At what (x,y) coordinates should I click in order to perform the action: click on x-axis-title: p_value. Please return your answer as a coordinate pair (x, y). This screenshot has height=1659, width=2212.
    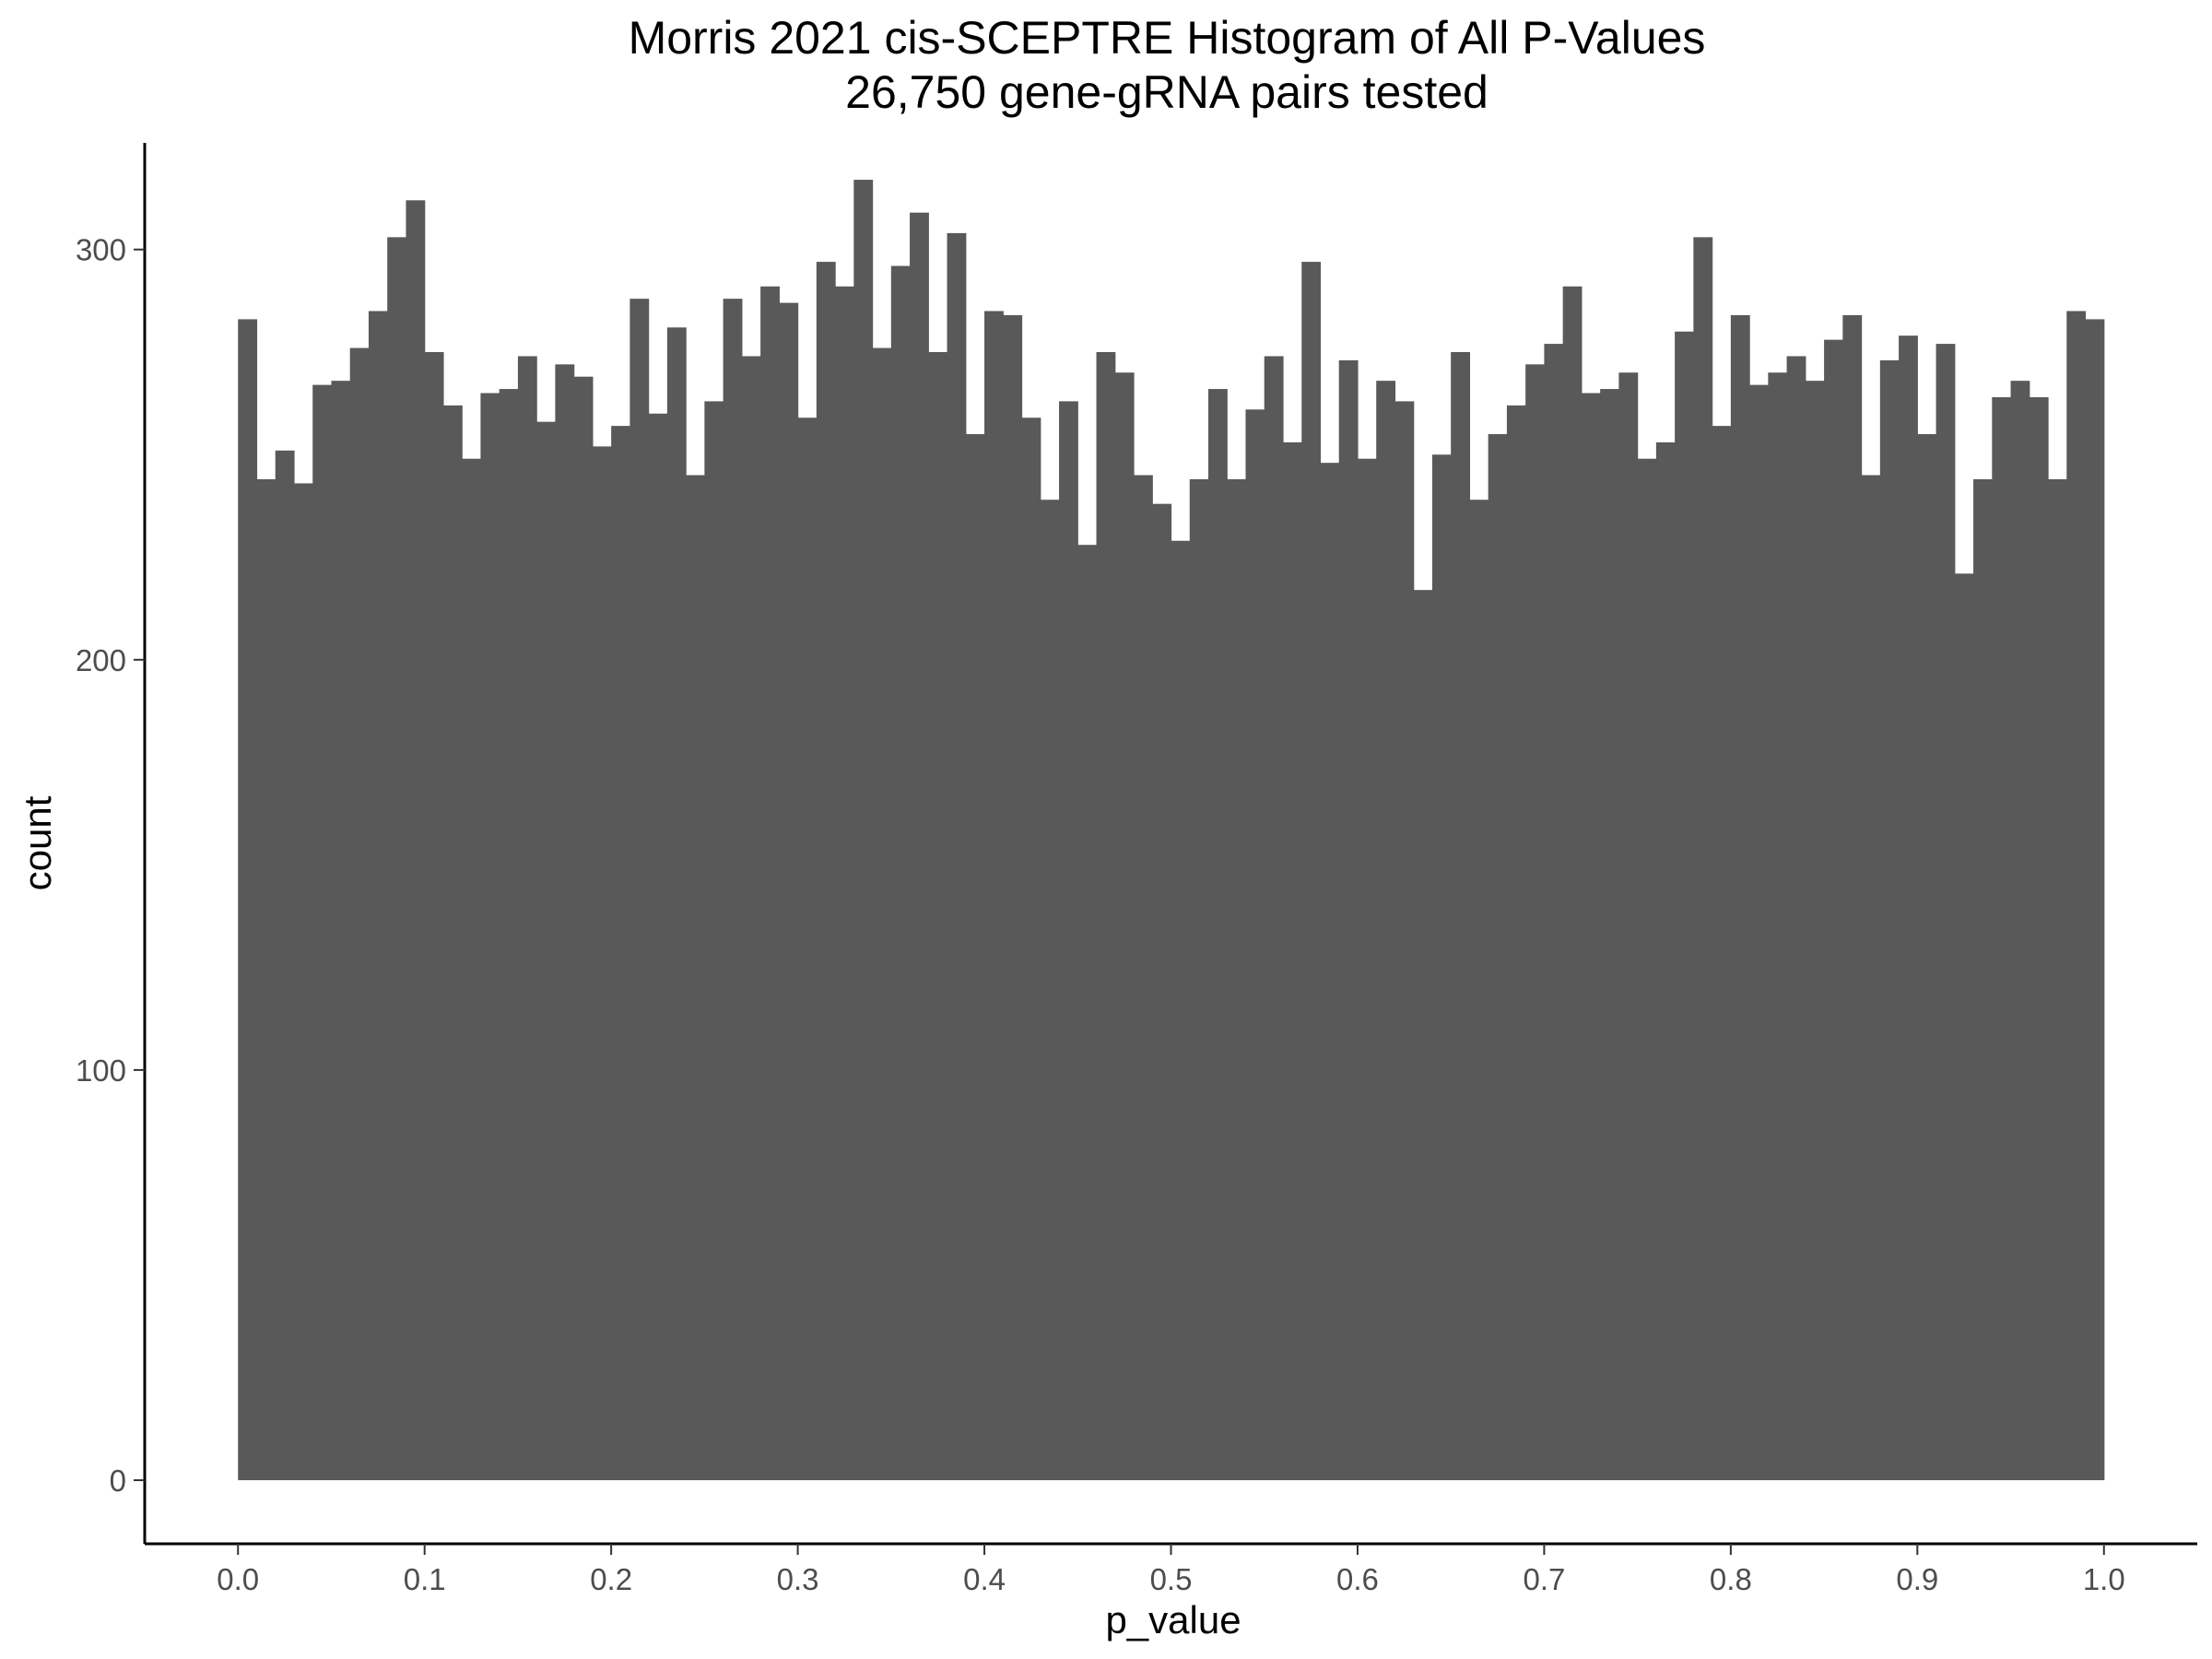
    Looking at the image, I should click on (1173, 1619).